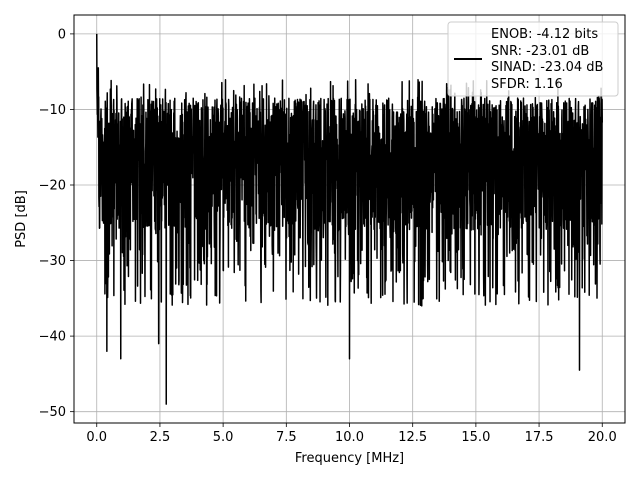  Describe the element at coordinates (56, 223) in the screenshot. I see `y-axis: 0 −10 −20 −30 −40 −50` at that location.